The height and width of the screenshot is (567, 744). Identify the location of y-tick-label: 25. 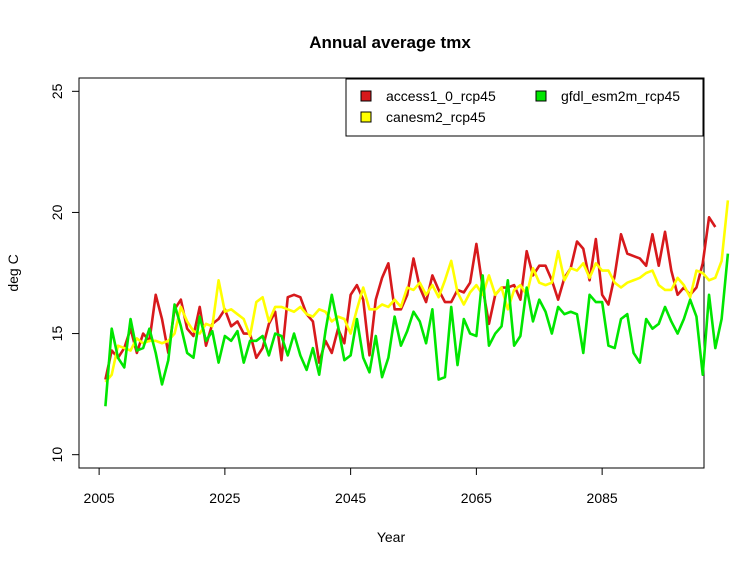
(57, 91).